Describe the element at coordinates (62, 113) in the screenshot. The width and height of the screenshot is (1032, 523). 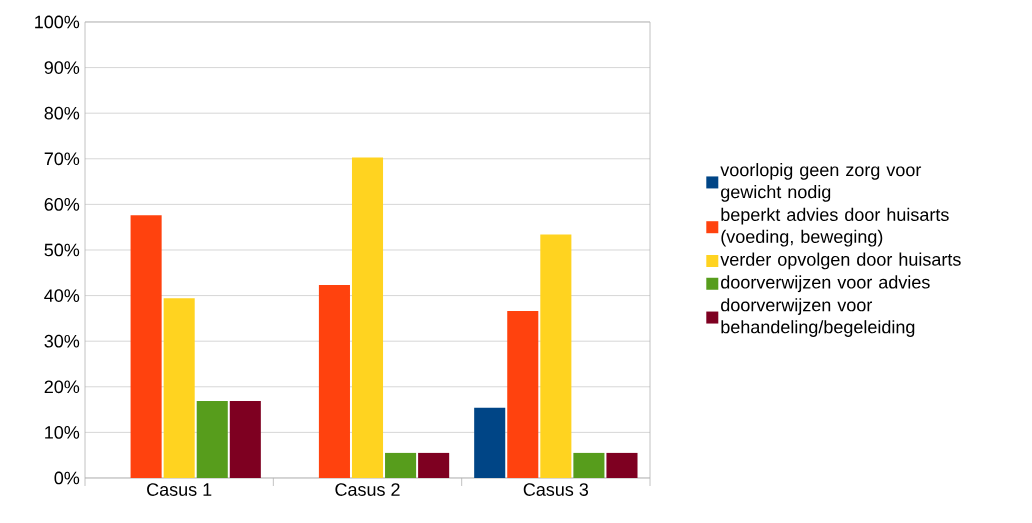
I see `y-tick-label: 80%` at that location.